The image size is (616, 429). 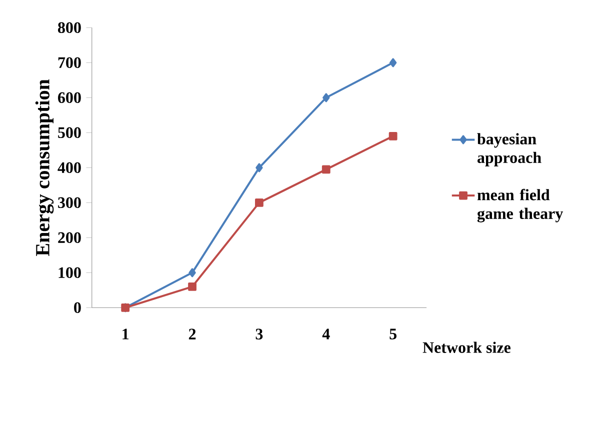 What do you see at coordinates (192, 334) in the screenshot?
I see `x-tick-label: 2` at bounding box center [192, 334].